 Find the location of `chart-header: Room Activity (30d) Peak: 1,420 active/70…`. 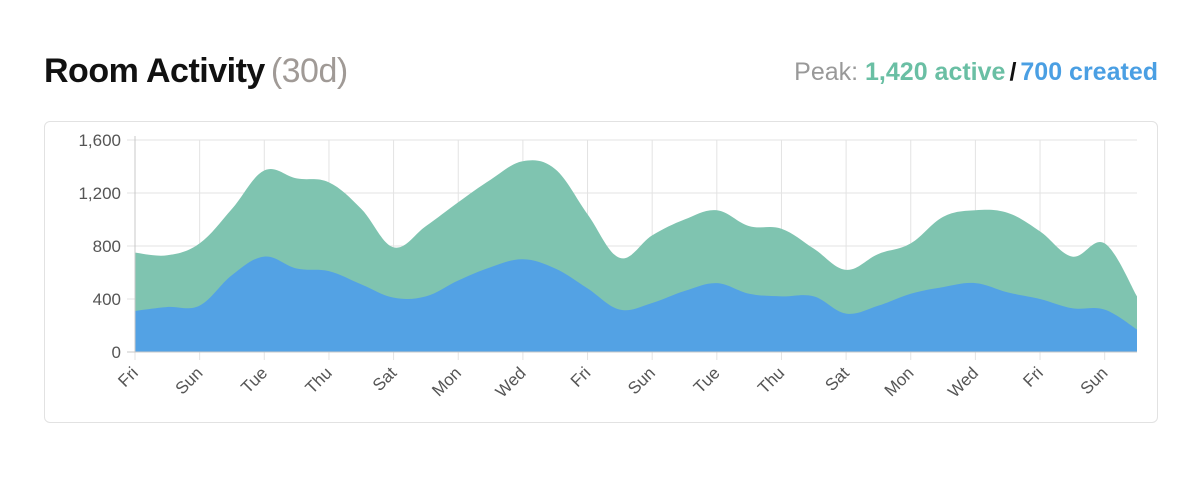

chart-header: Room Activity (30d) Peak: 1,420 active/70… is located at coordinates (601, 72).